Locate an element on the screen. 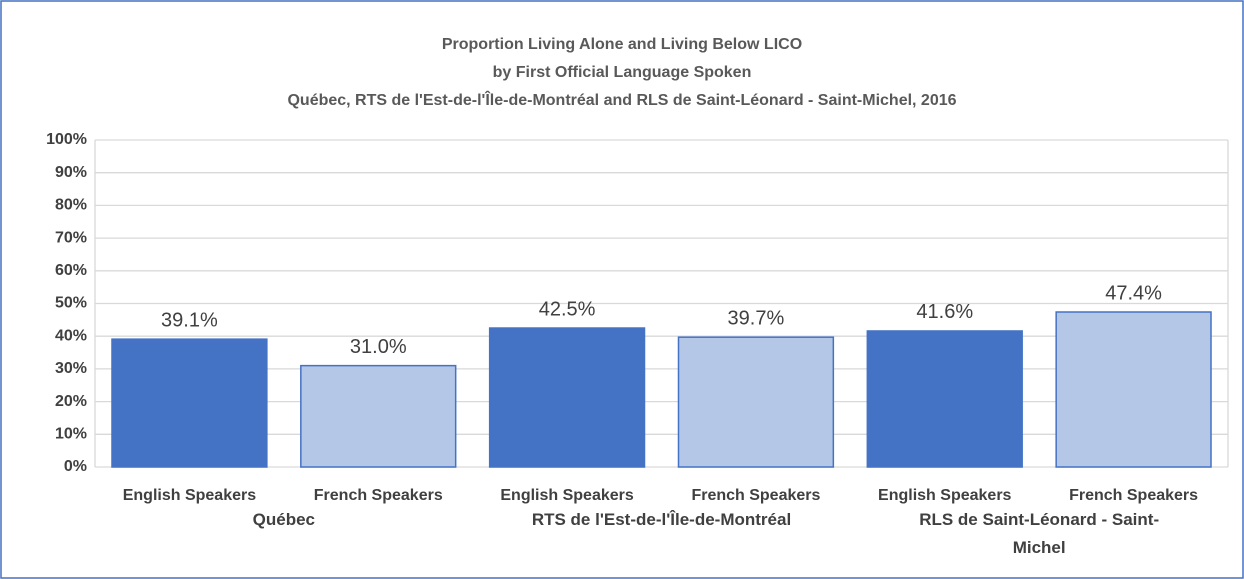 This screenshot has width=1244, height=579. y-tick-label: 90% is located at coordinates (71, 172).